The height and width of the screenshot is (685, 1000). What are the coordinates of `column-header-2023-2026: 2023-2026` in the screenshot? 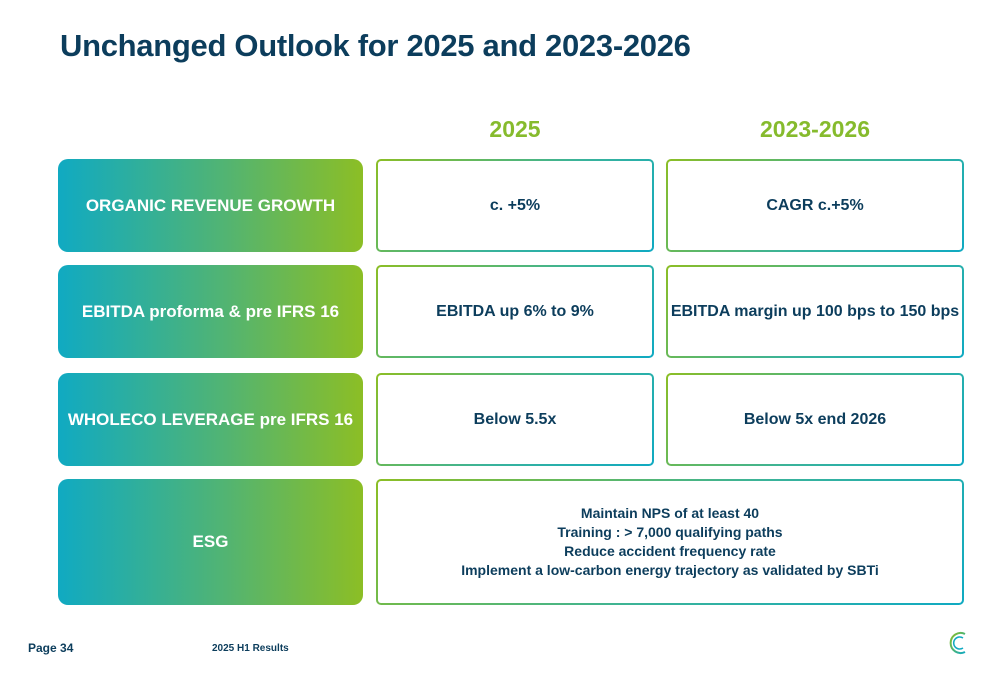 It's located at (815, 129).